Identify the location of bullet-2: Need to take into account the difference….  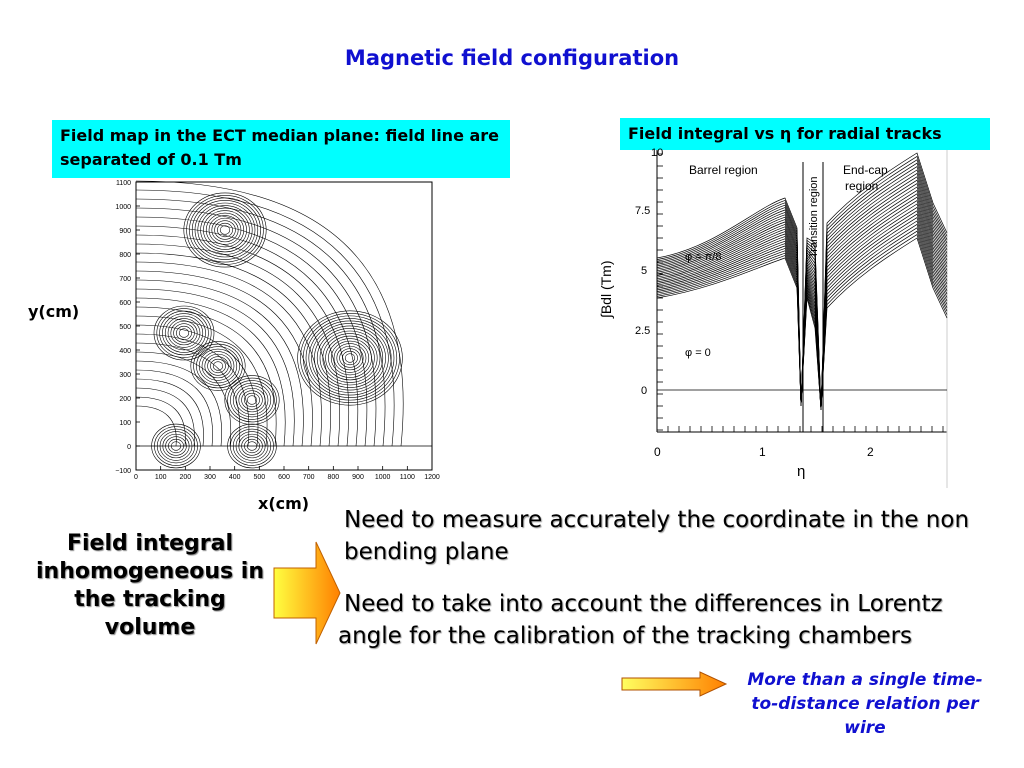
(640, 620).